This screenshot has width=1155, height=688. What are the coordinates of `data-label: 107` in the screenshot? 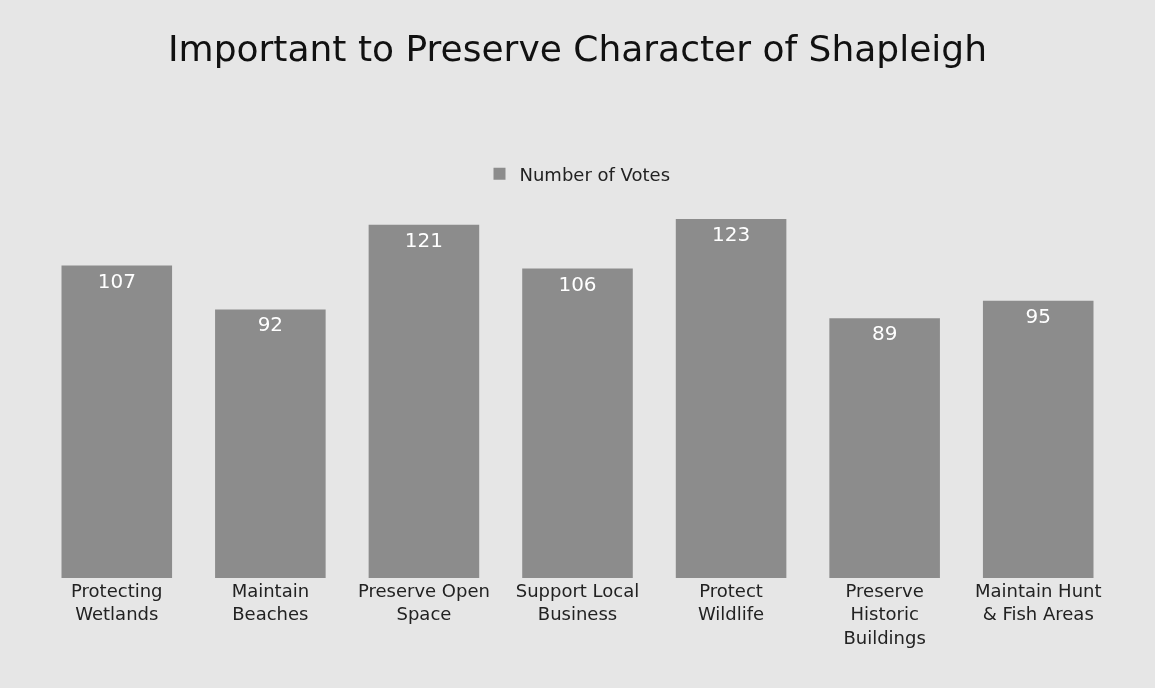 It's located at (116, 280).